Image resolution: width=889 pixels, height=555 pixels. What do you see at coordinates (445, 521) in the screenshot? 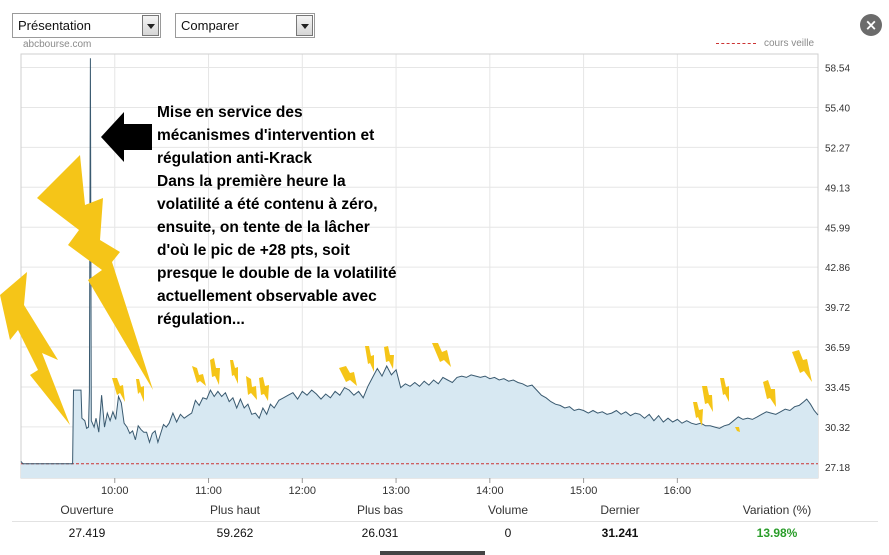
I see `stats-divider` at bounding box center [445, 521].